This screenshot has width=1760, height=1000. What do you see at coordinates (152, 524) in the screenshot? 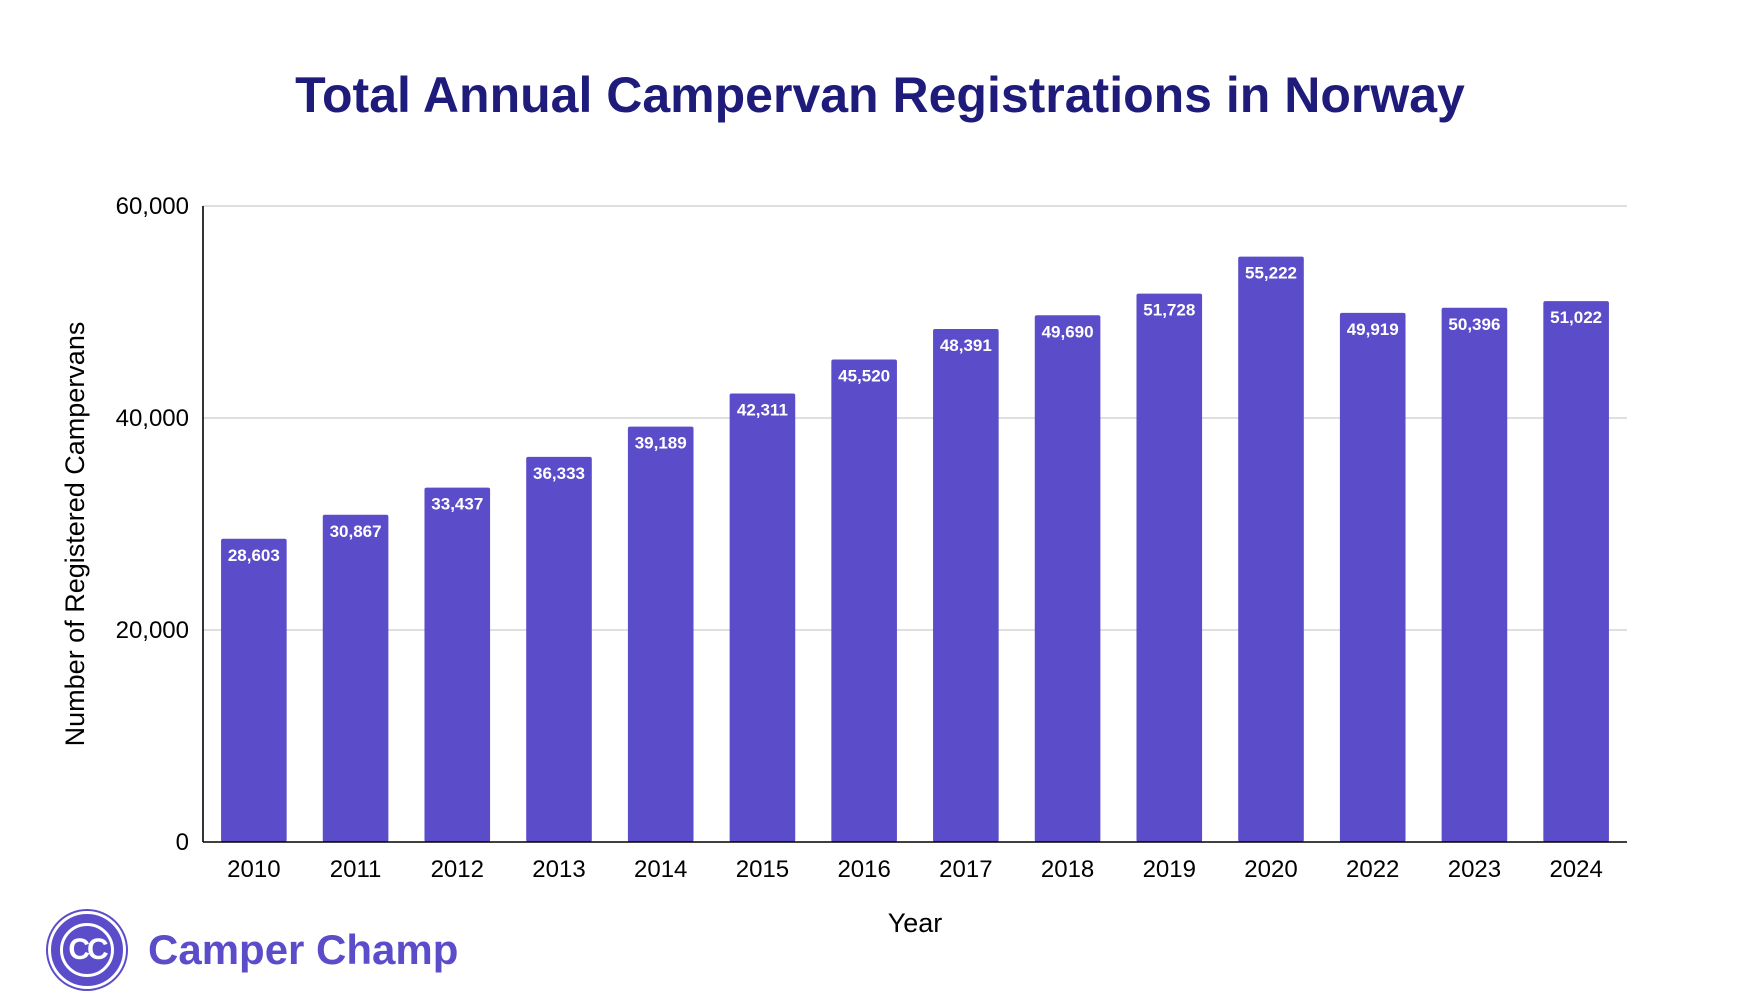
I see `y-tick-labels: 0 20,000 40,000 60,000` at bounding box center [152, 524].